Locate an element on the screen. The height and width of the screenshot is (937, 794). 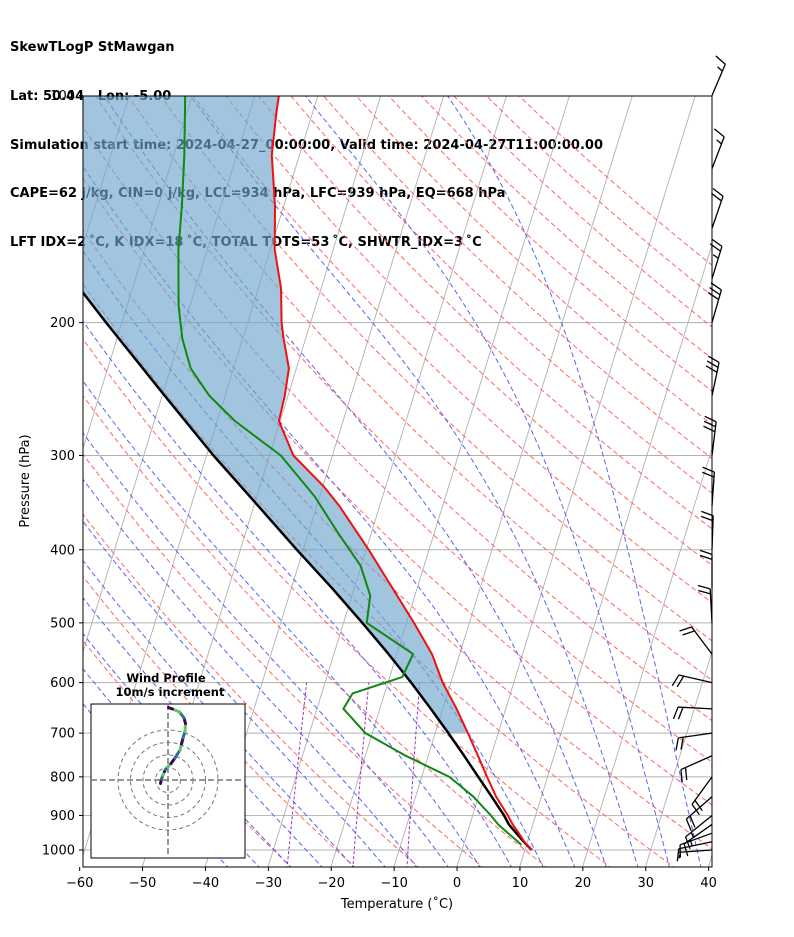
y-axis-label: Pressure (hPa) is located at coordinates (25, 480).